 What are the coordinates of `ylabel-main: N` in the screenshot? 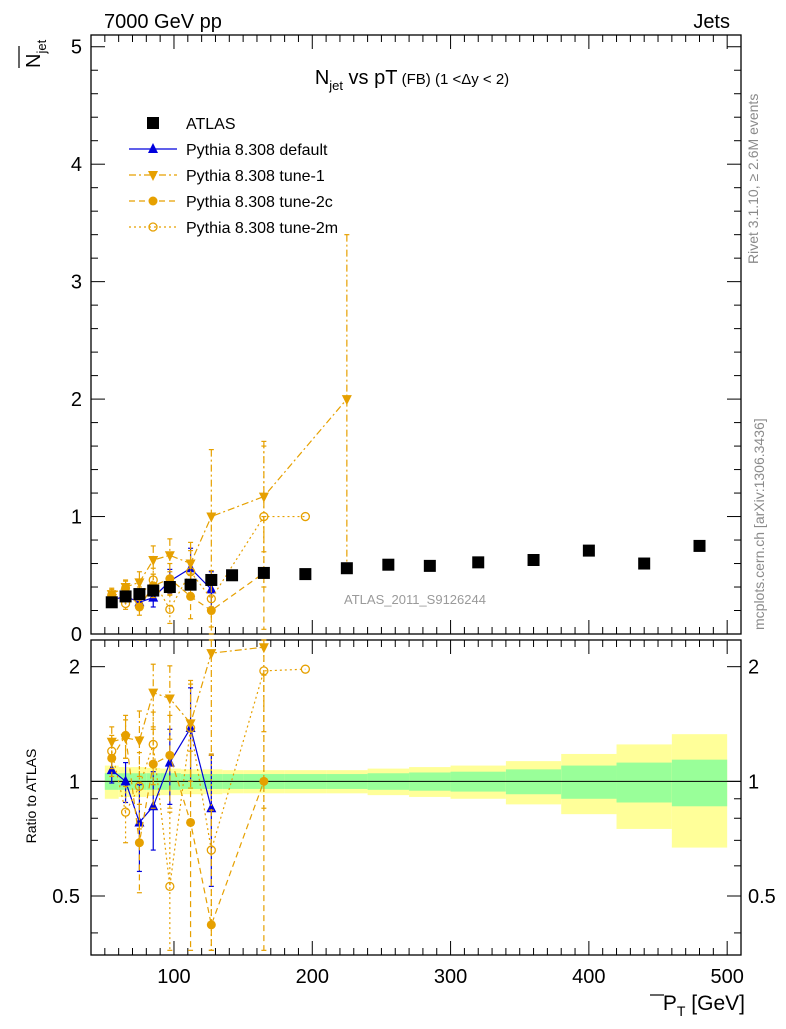 It's located at (34, 61).